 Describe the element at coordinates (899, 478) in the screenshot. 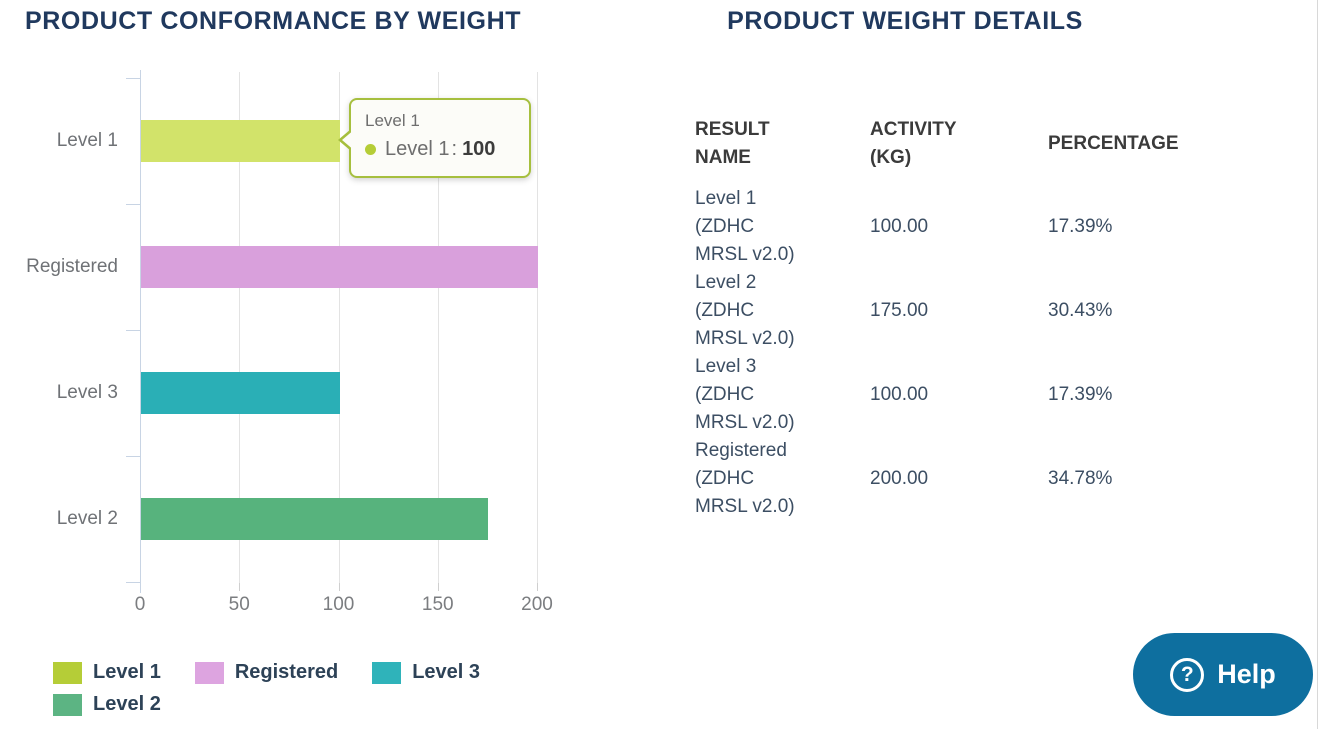

I see `cell-activity-kg: 200.00` at that location.